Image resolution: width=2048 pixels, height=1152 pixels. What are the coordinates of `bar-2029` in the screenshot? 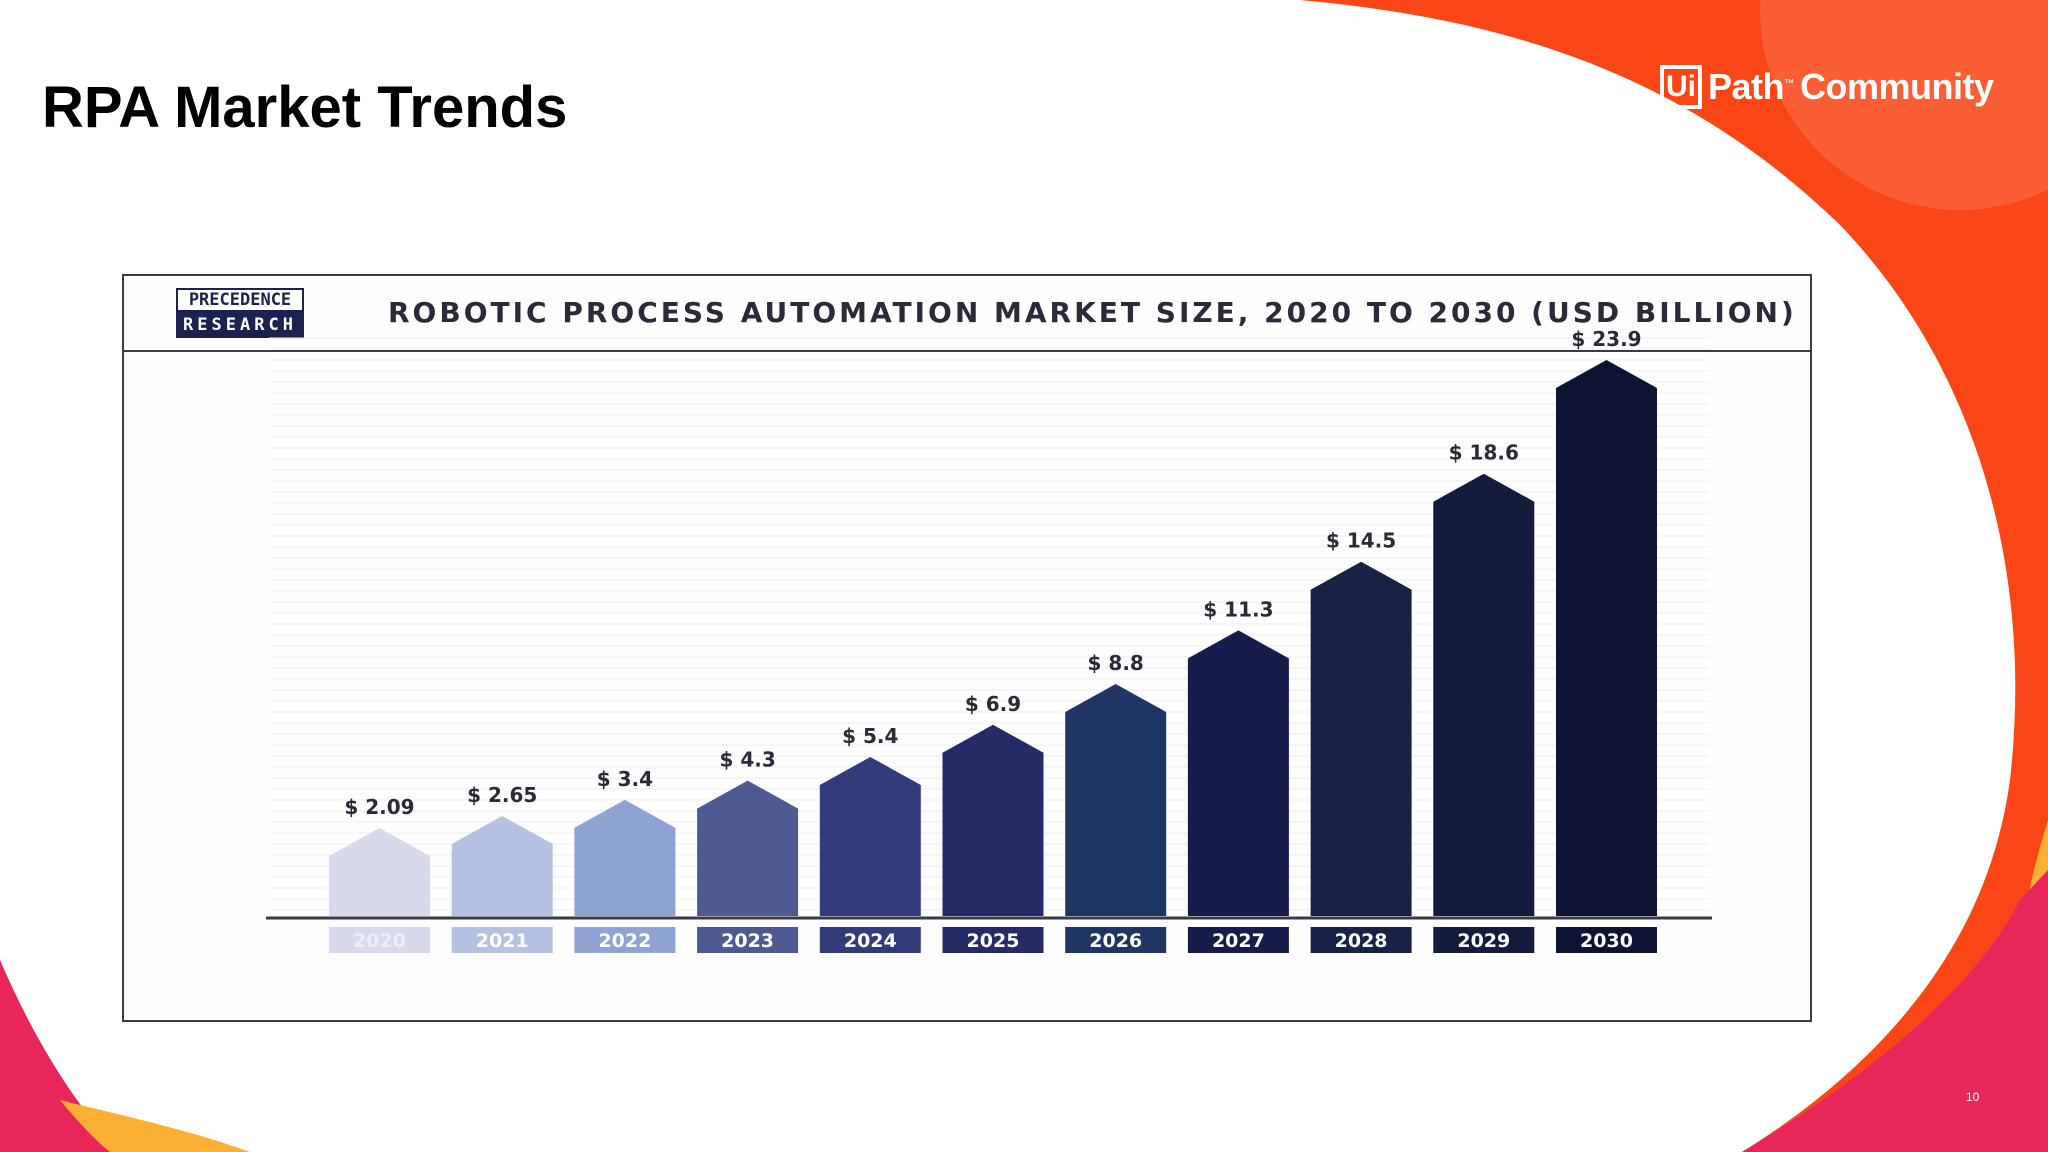 It's located at (1484, 694).